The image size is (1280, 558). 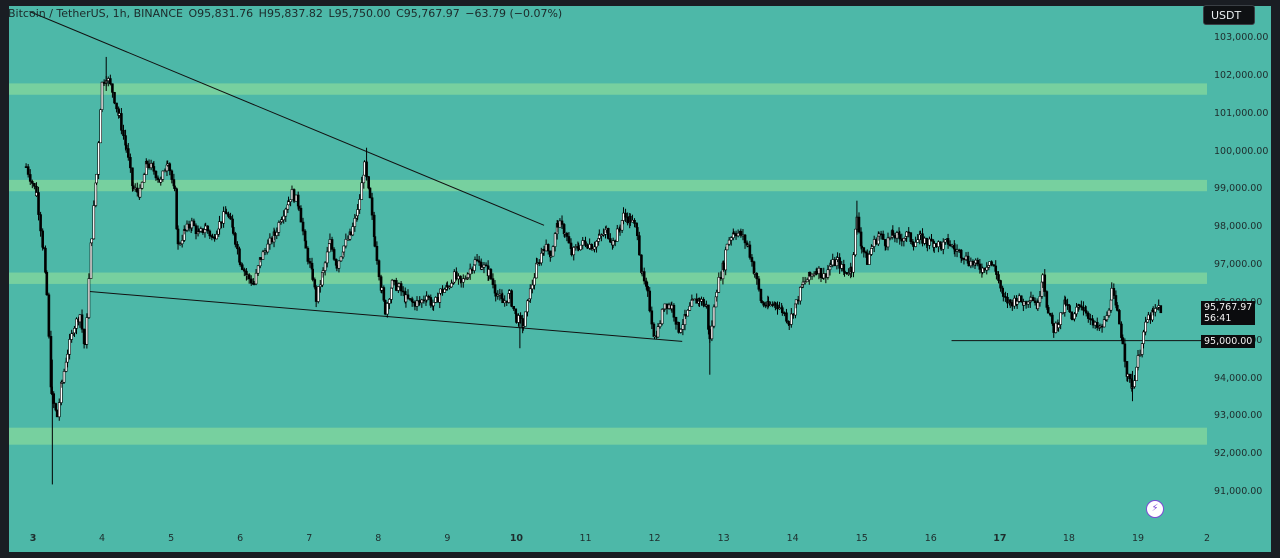 What do you see at coordinates (1238, 491) in the screenshot?
I see `price-tick-label: 91,000.00` at bounding box center [1238, 491].